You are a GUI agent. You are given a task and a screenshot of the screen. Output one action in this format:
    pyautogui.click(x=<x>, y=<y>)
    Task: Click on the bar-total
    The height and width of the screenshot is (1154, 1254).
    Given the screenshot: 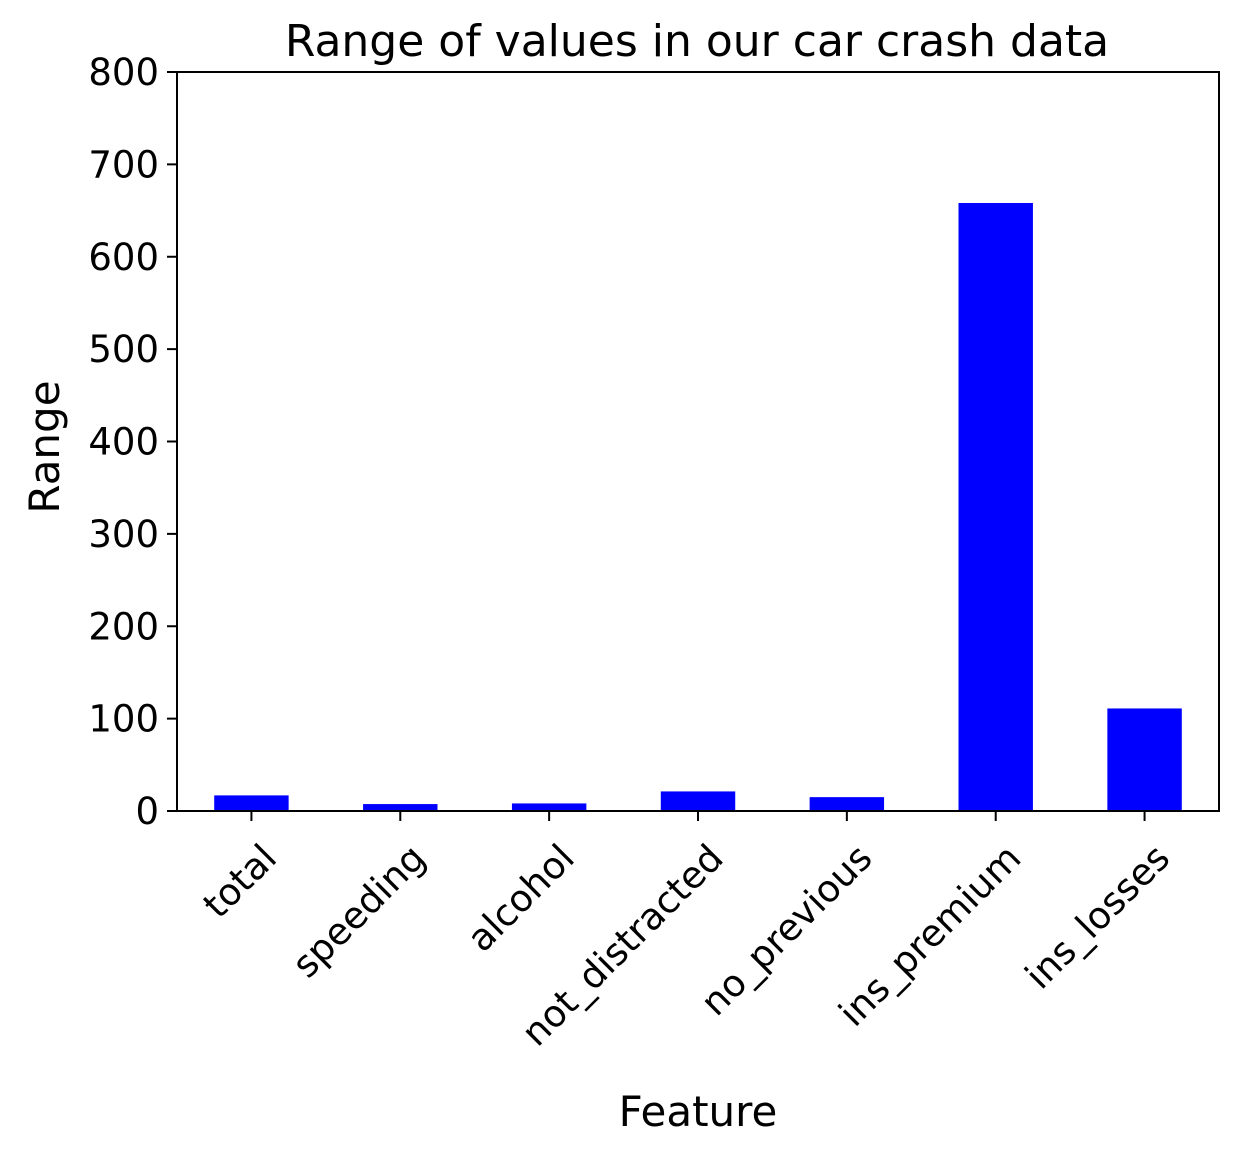 What is the action you would take?
    pyautogui.click(x=251, y=803)
    